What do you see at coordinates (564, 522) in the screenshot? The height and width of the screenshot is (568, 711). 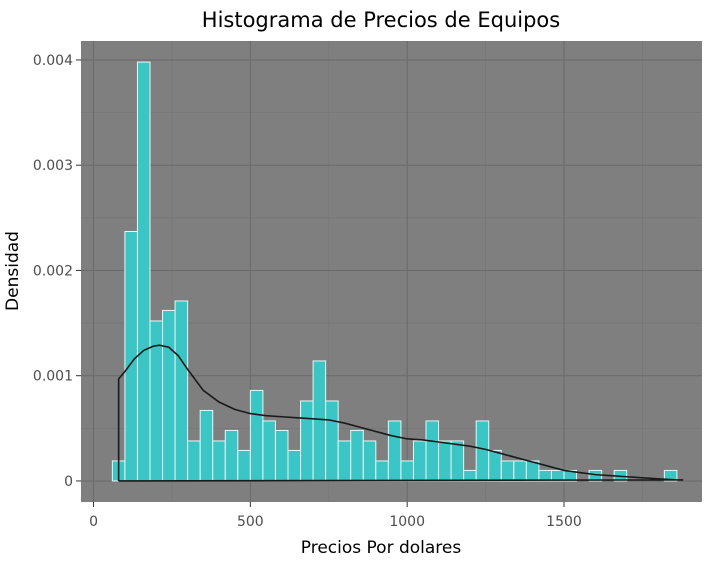 I see `x-tick-label: 1500` at bounding box center [564, 522].